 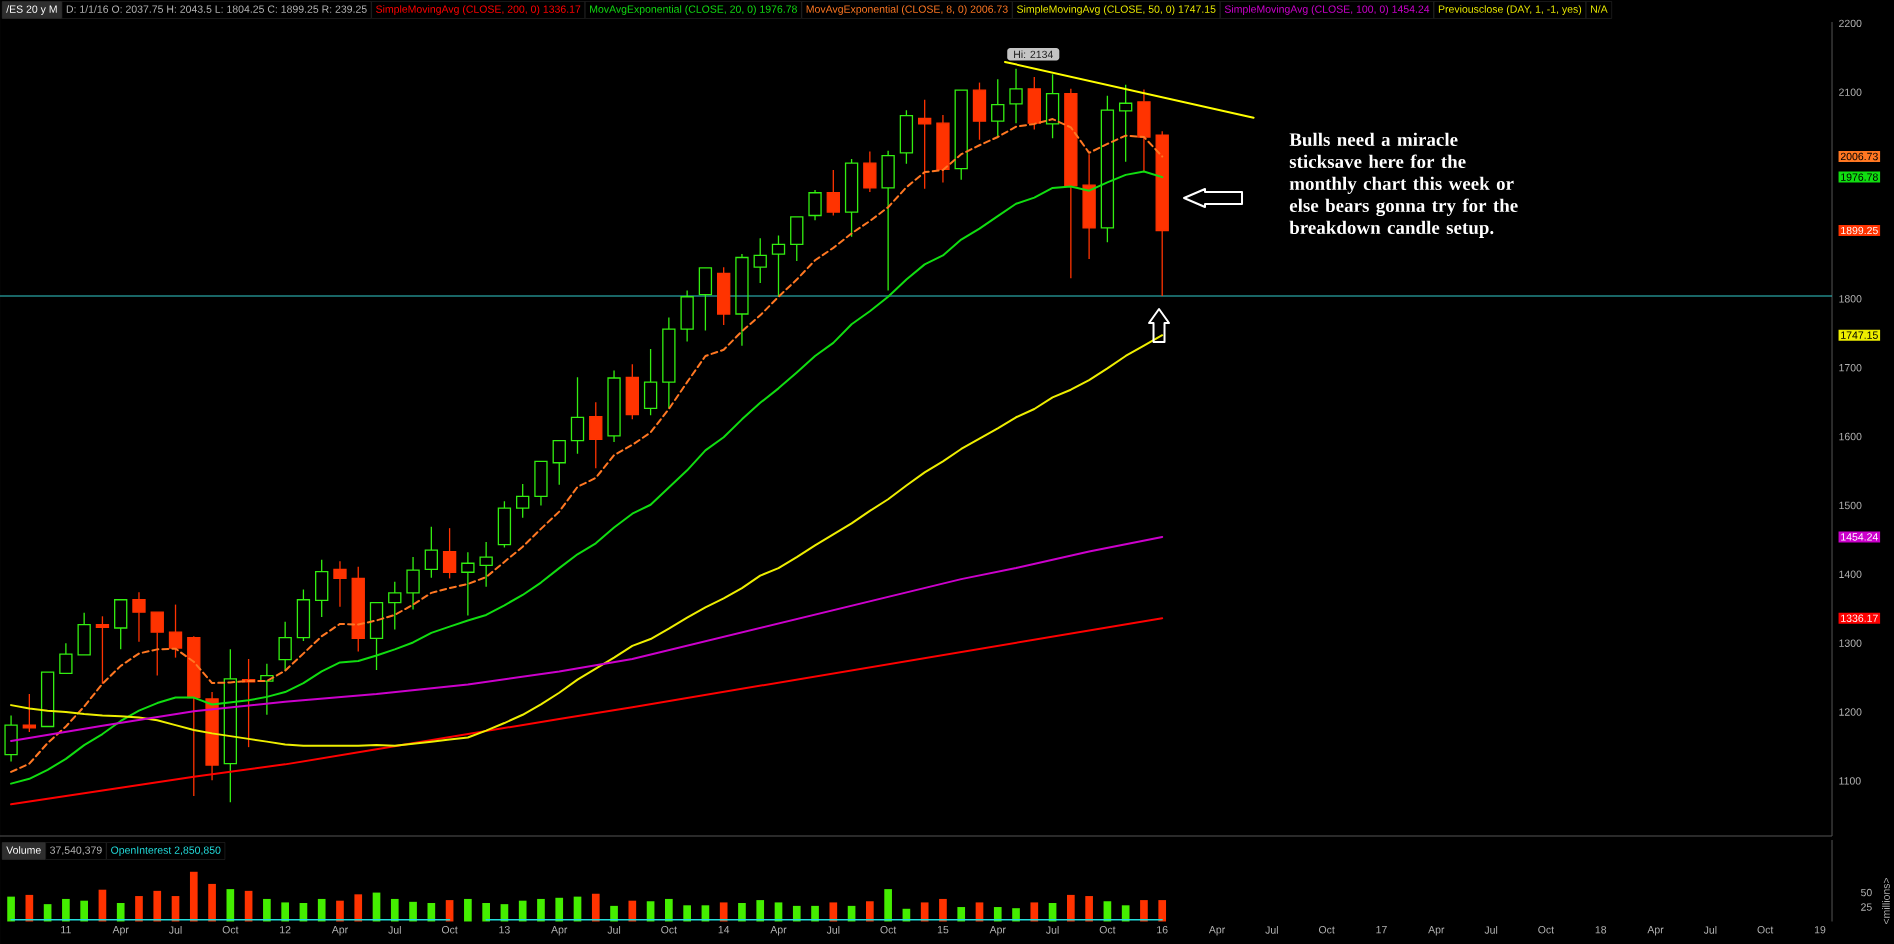 I want to click on x-tick-label: 17, so click(x=1381, y=930).